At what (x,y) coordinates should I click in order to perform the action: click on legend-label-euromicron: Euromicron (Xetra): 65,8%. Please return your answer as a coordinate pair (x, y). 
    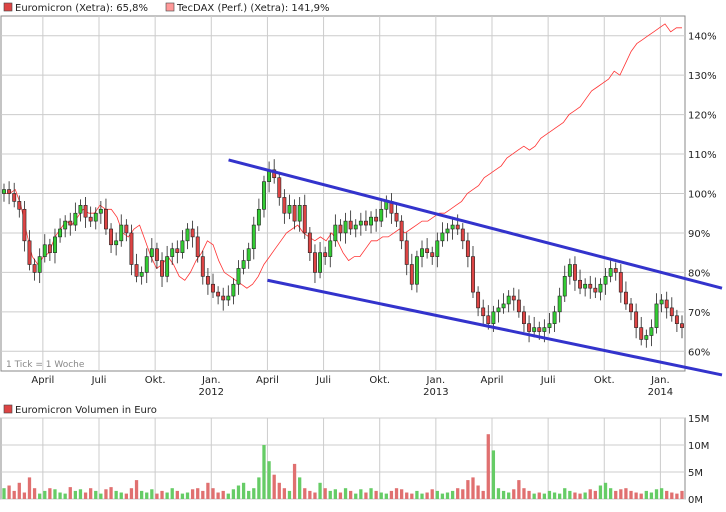
    Looking at the image, I should click on (81, 8).